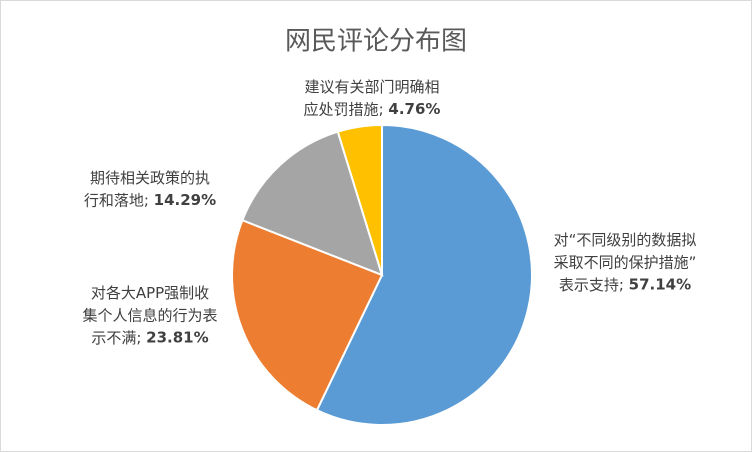 The image size is (752, 452). I want to click on data-label-value: 23.81%, so click(177, 338).